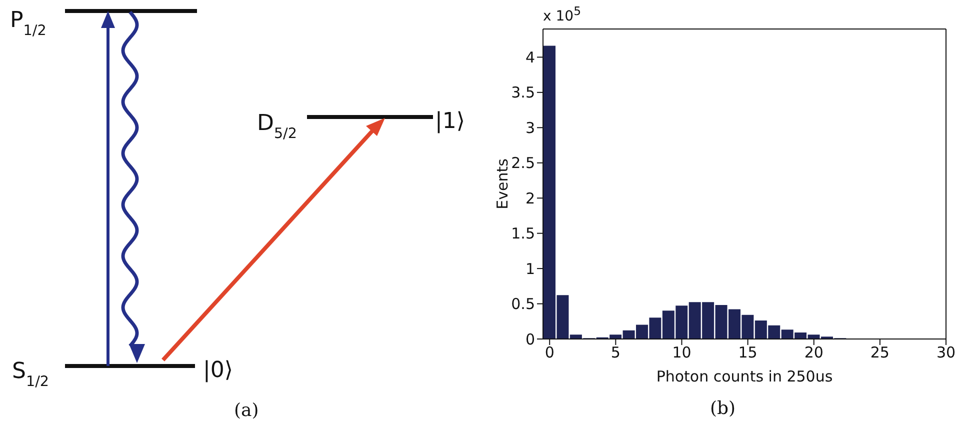  What do you see at coordinates (523, 233) in the screenshot?
I see `y-tick-label: 1.5` at bounding box center [523, 233].